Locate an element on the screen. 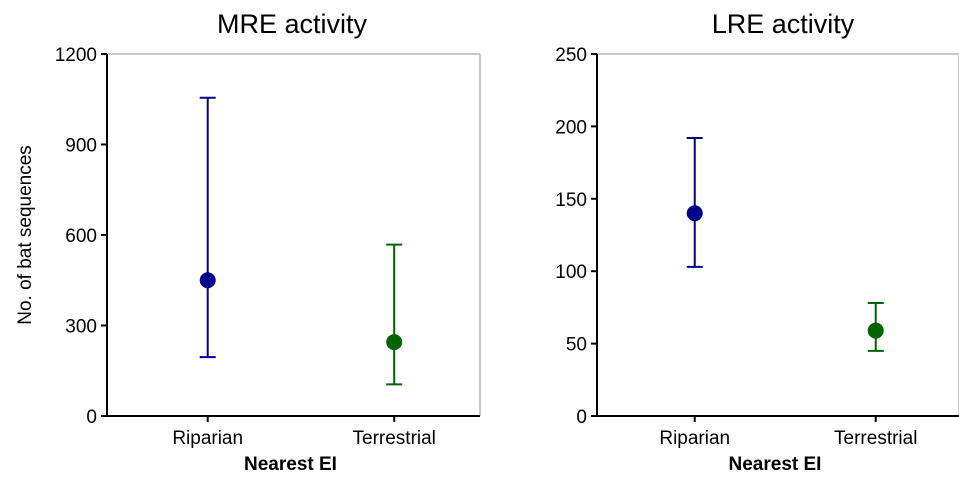 This screenshot has width=959, height=477. chart-title: MRE activity is located at coordinates (292, 24).